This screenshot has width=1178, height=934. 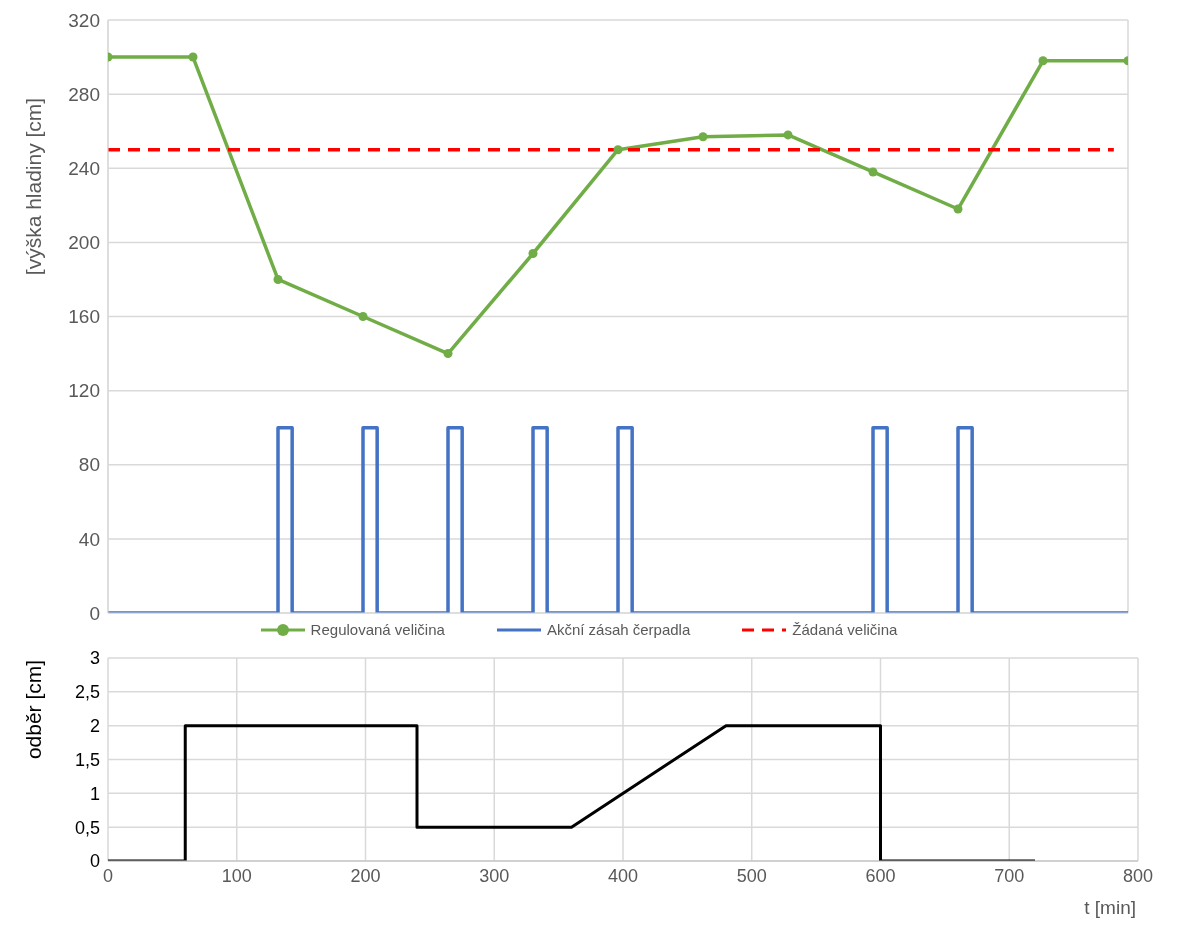 I want to click on y-tick-label: 200, so click(x=84, y=243).